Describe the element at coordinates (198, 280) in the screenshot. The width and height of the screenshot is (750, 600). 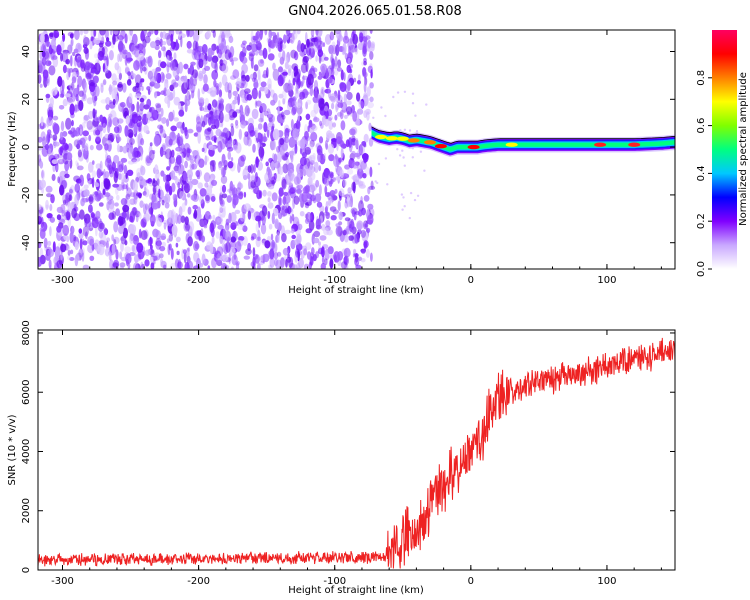
I see `spectrogram-x-tick-label: -200` at that location.